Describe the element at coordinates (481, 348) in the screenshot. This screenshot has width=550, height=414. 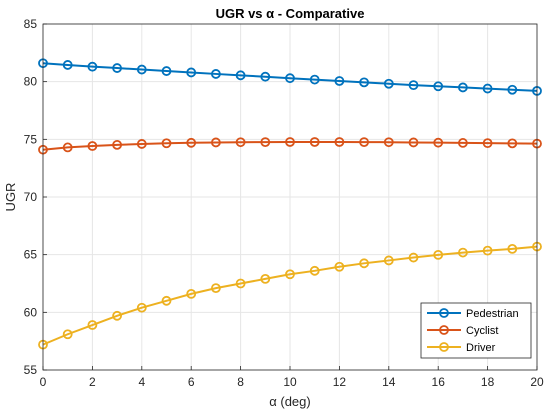
I see `legend-label: Driver` at that location.